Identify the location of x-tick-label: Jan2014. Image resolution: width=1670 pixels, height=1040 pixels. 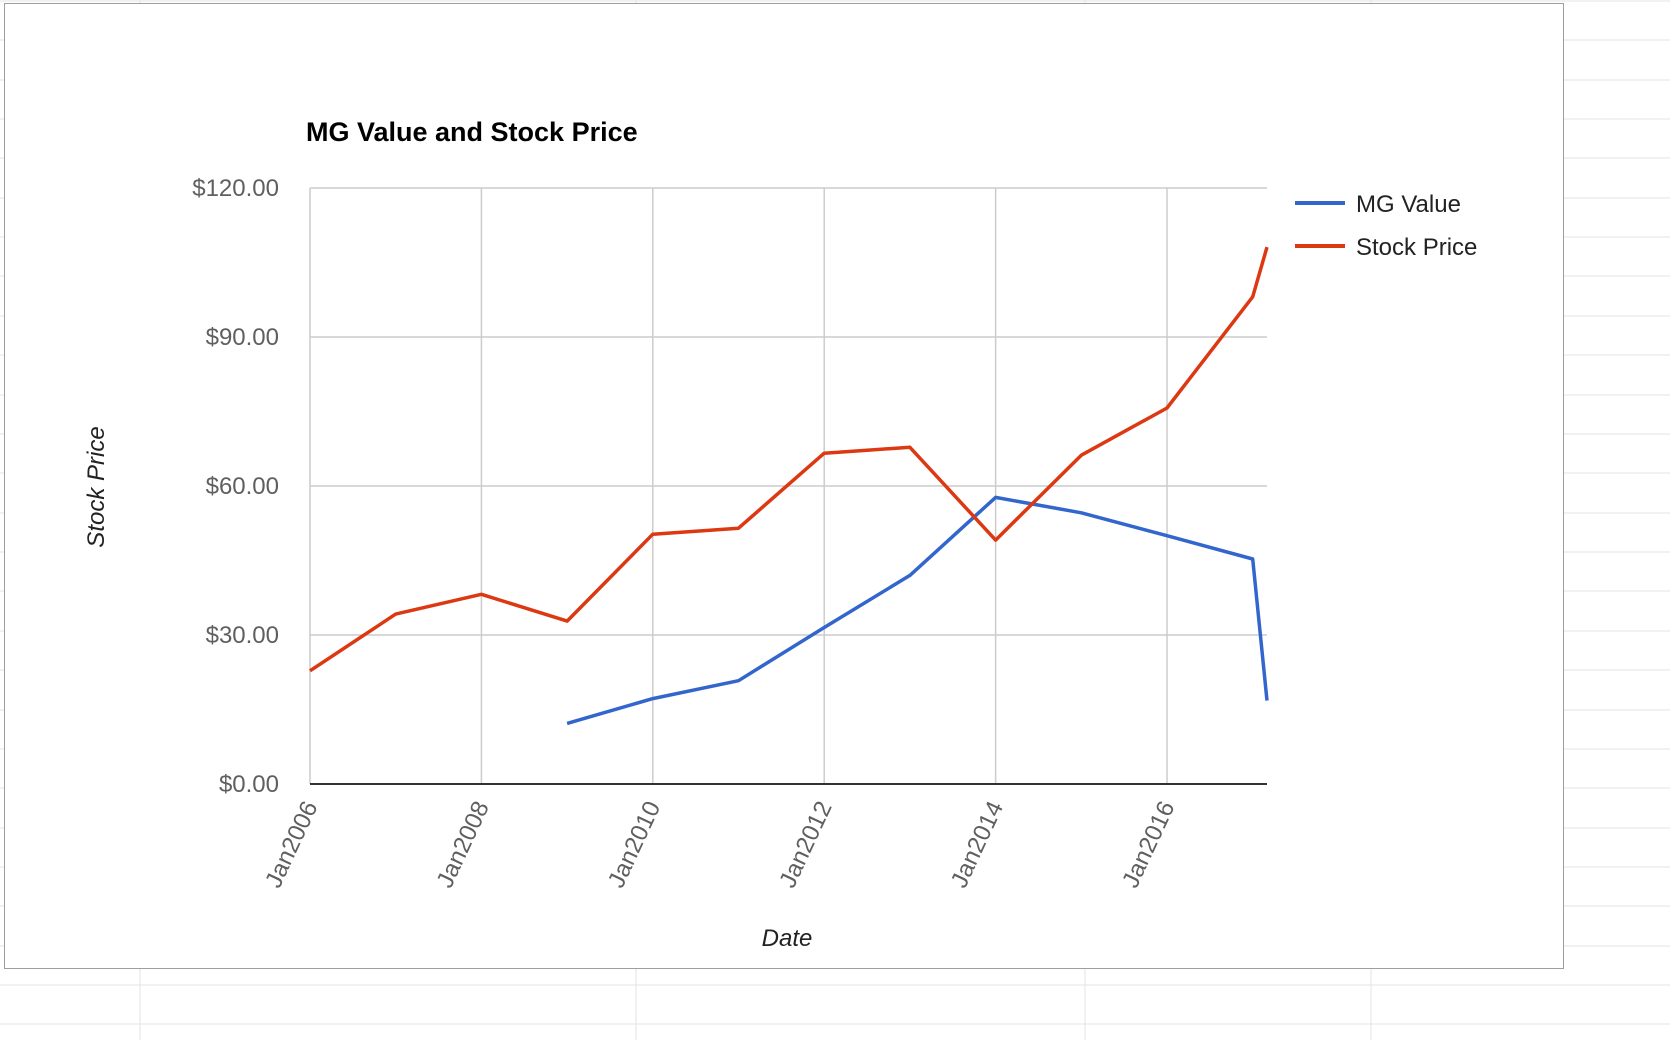
(977, 844).